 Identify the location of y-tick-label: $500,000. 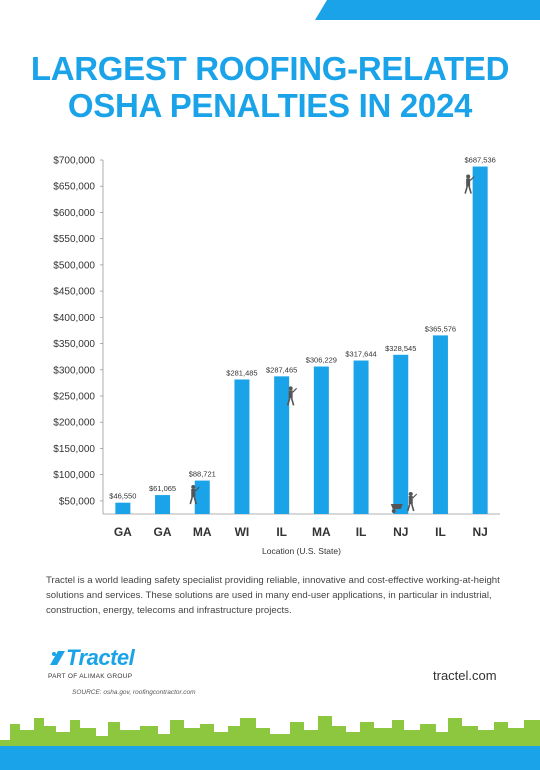
(74, 265).